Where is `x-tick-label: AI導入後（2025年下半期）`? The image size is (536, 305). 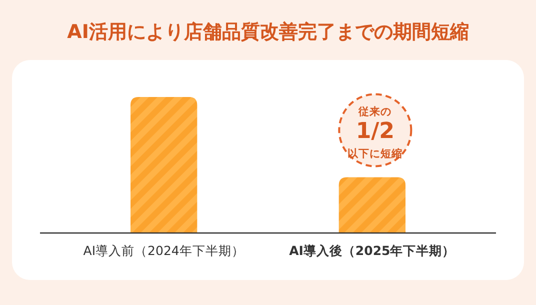
x-tick-label: AI導入後（2025年下半期） is located at coordinates (372, 250).